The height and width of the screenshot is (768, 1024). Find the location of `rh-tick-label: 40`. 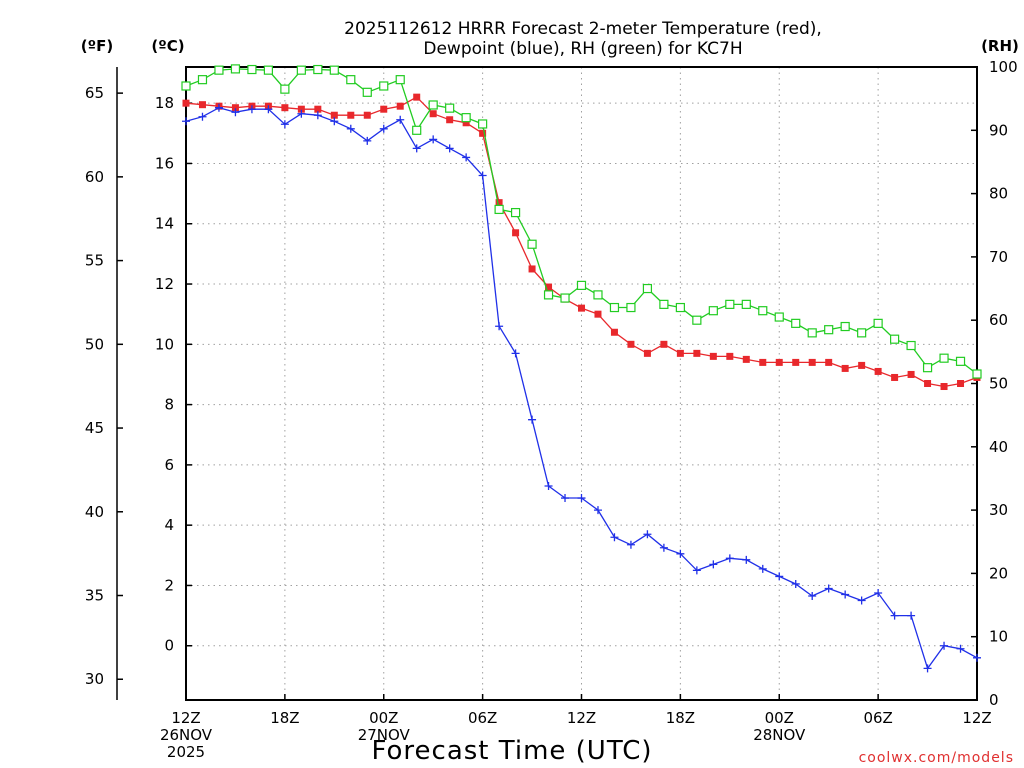

rh-tick-label: 40 is located at coordinates (998, 447).